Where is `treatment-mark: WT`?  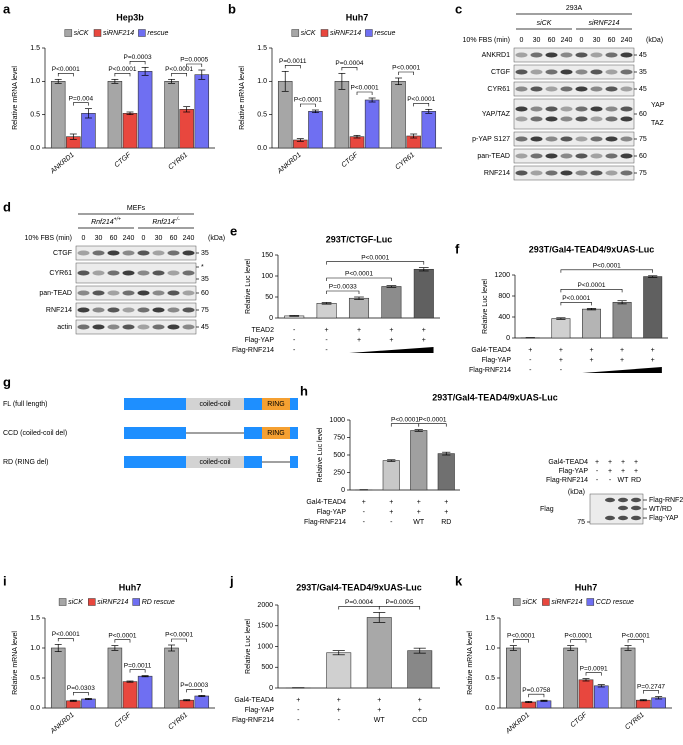
treatment-mark: WT is located at coordinates (380, 720).